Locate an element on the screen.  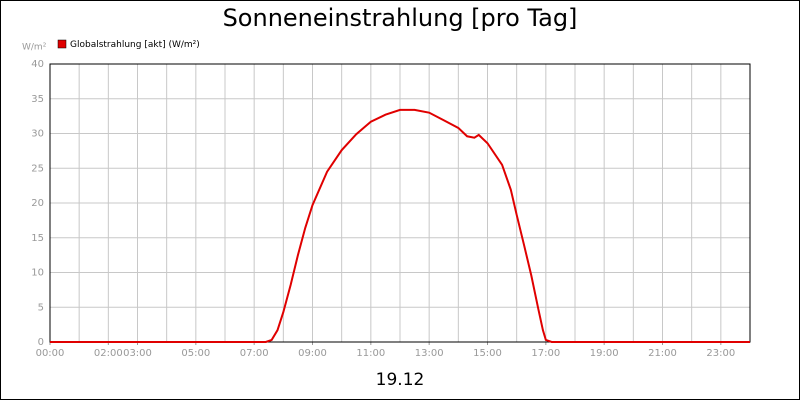
y-tick-label: 40 is located at coordinates (37, 64).